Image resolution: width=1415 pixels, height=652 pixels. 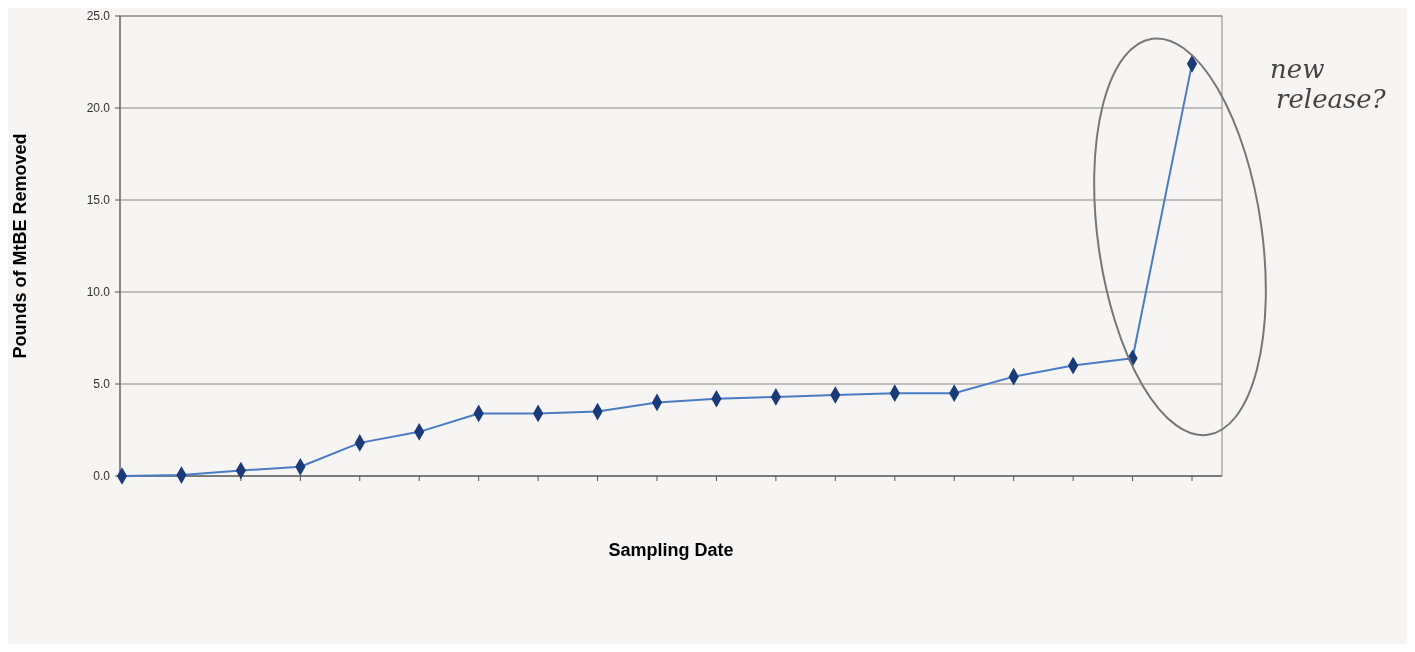 What do you see at coordinates (98, 108) in the screenshot?
I see `y-tick-label: 20.0` at bounding box center [98, 108].